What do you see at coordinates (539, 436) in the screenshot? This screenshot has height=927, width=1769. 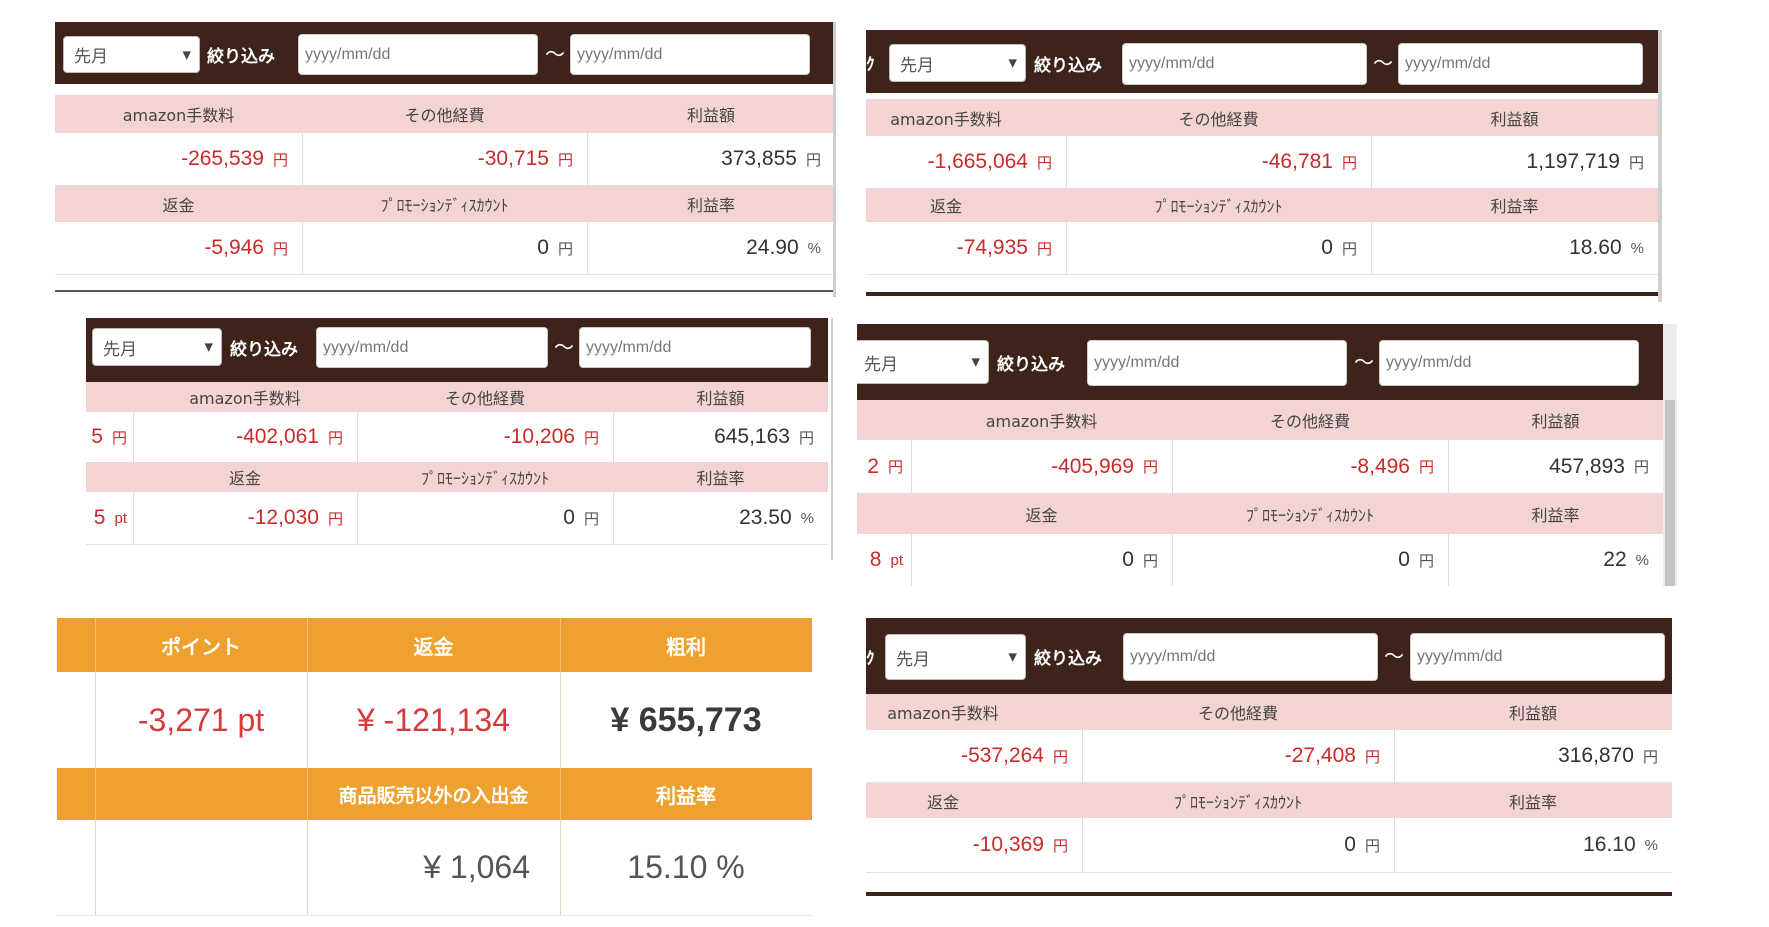 I see `amount: -10,206` at bounding box center [539, 436].